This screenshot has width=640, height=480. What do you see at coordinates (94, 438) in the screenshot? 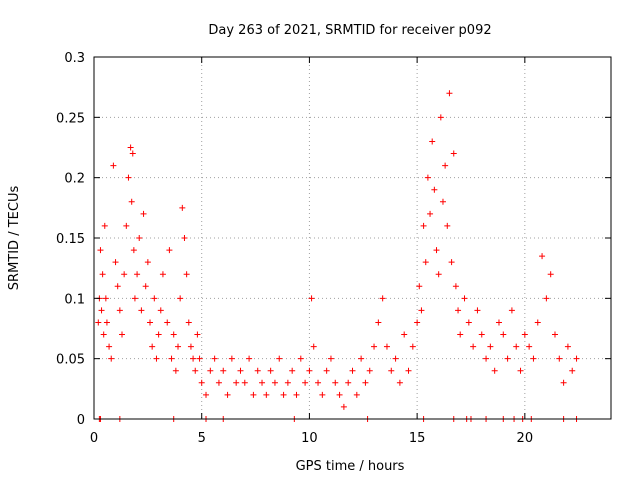
I see `x-tick-label: 0` at bounding box center [94, 438].